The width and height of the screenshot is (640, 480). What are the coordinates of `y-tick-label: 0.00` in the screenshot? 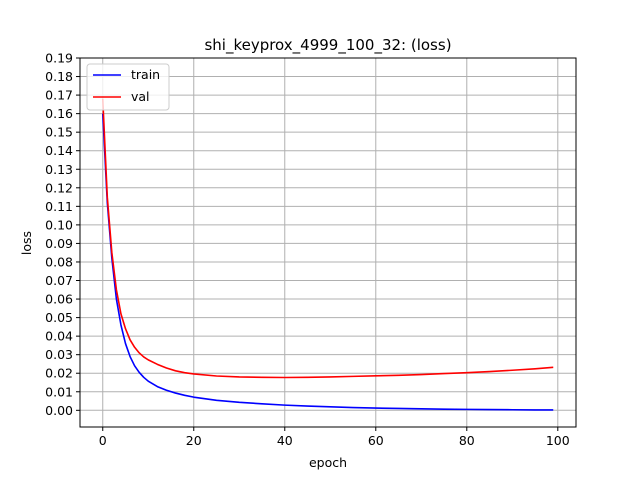 It's located at (59, 410).